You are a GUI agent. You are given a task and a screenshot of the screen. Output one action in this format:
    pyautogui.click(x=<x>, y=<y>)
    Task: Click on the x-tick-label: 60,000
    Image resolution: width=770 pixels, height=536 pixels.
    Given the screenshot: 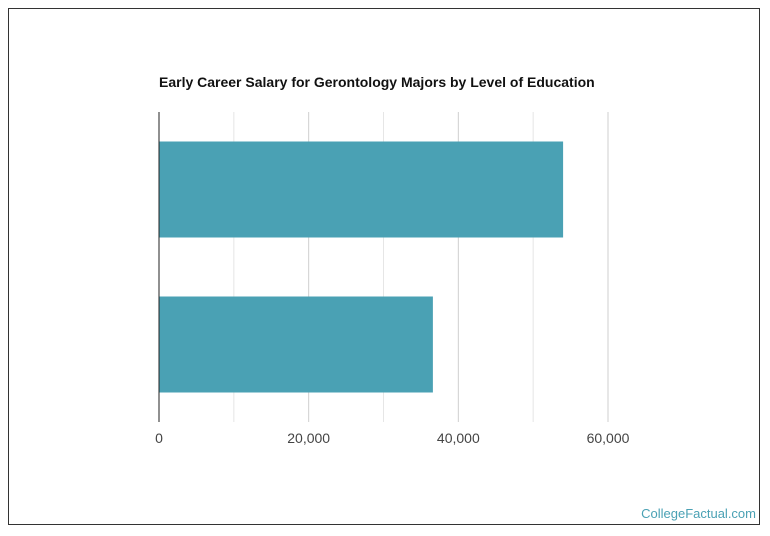 What is the action you would take?
    pyautogui.click(x=608, y=438)
    